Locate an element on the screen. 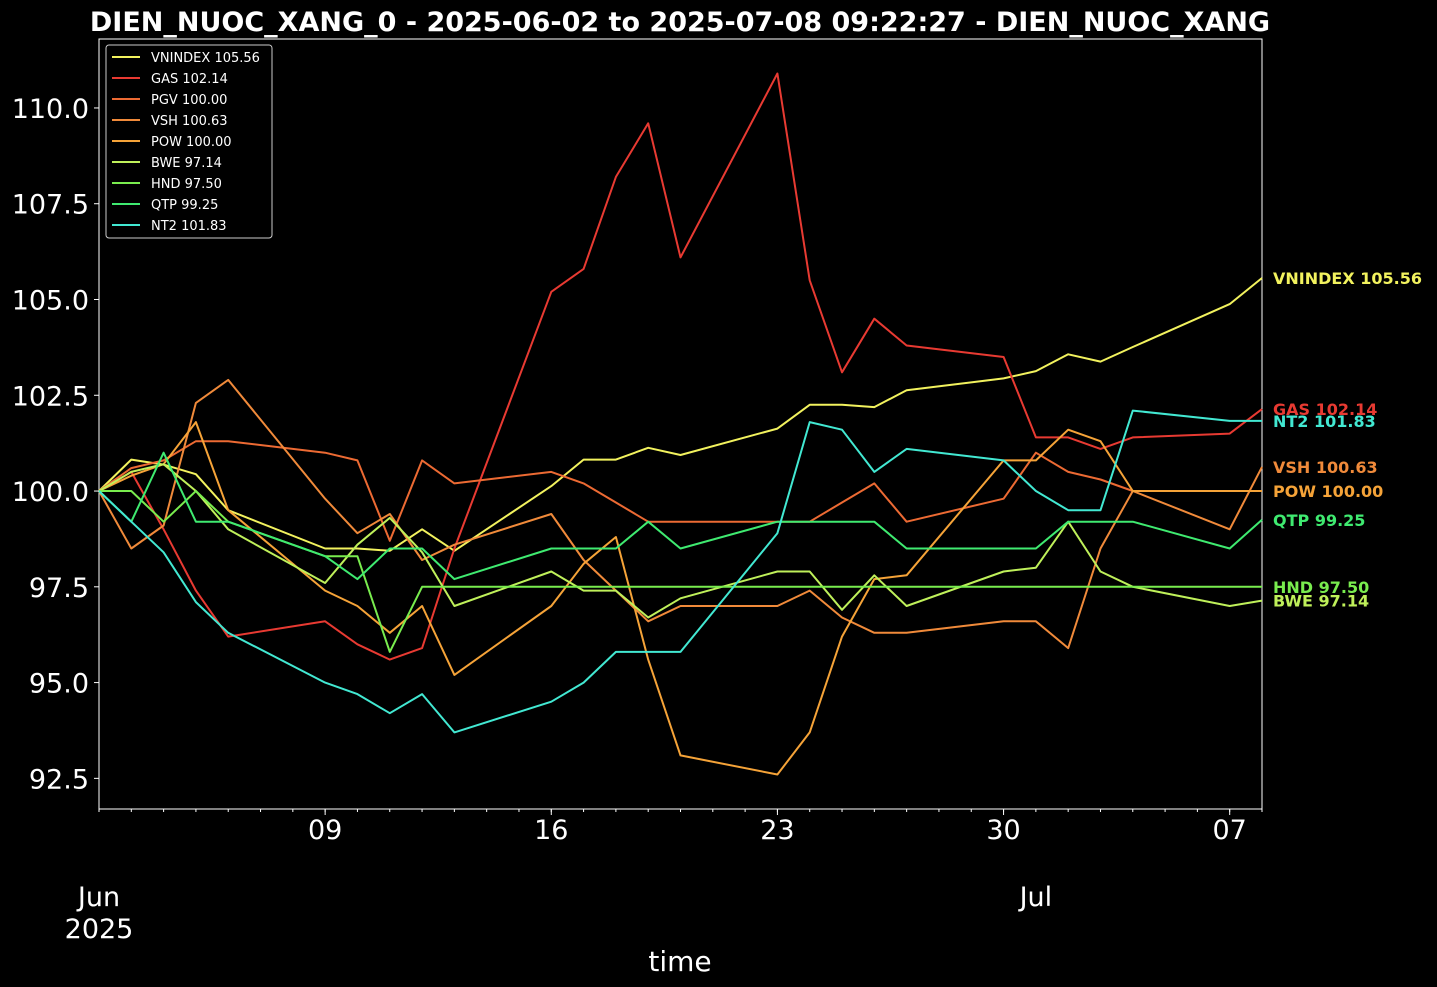  legend-entry: VSH 100.63 is located at coordinates (189, 121).